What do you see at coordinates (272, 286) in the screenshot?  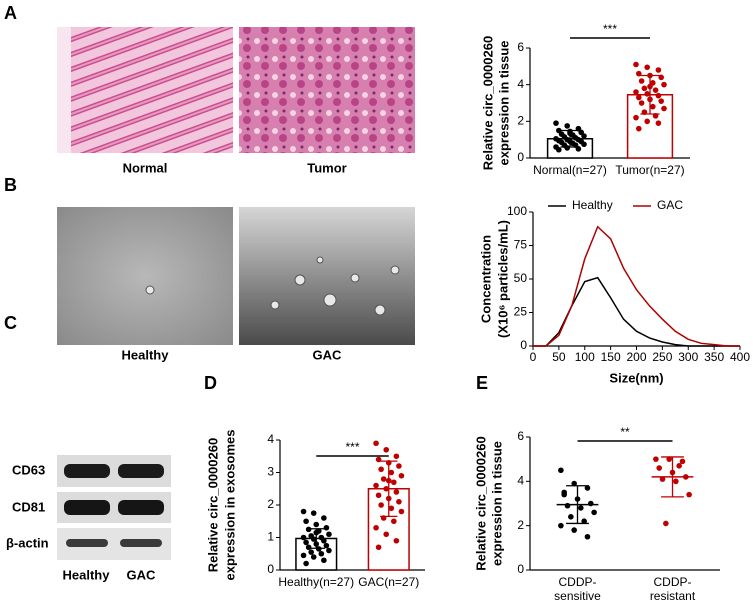 I see `vesicles` at bounding box center [272, 286].